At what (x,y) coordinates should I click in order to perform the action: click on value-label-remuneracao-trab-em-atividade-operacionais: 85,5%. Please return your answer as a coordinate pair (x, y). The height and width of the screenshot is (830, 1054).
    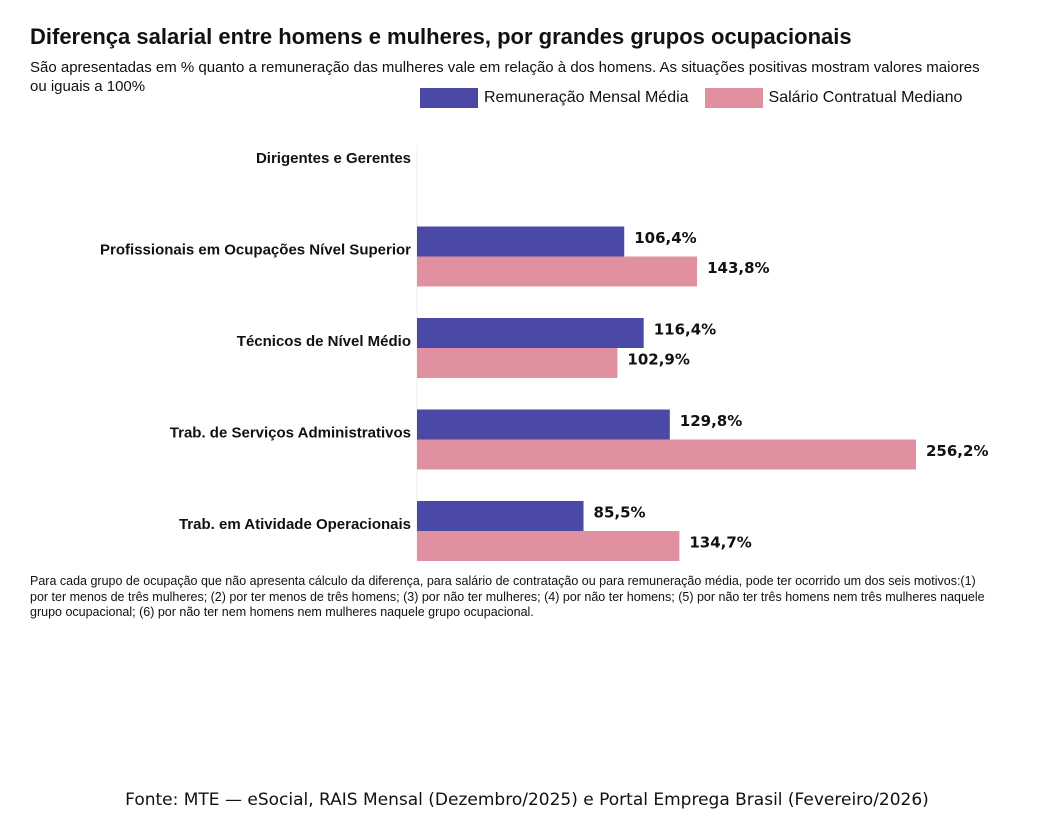
    Looking at the image, I should click on (620, 513).